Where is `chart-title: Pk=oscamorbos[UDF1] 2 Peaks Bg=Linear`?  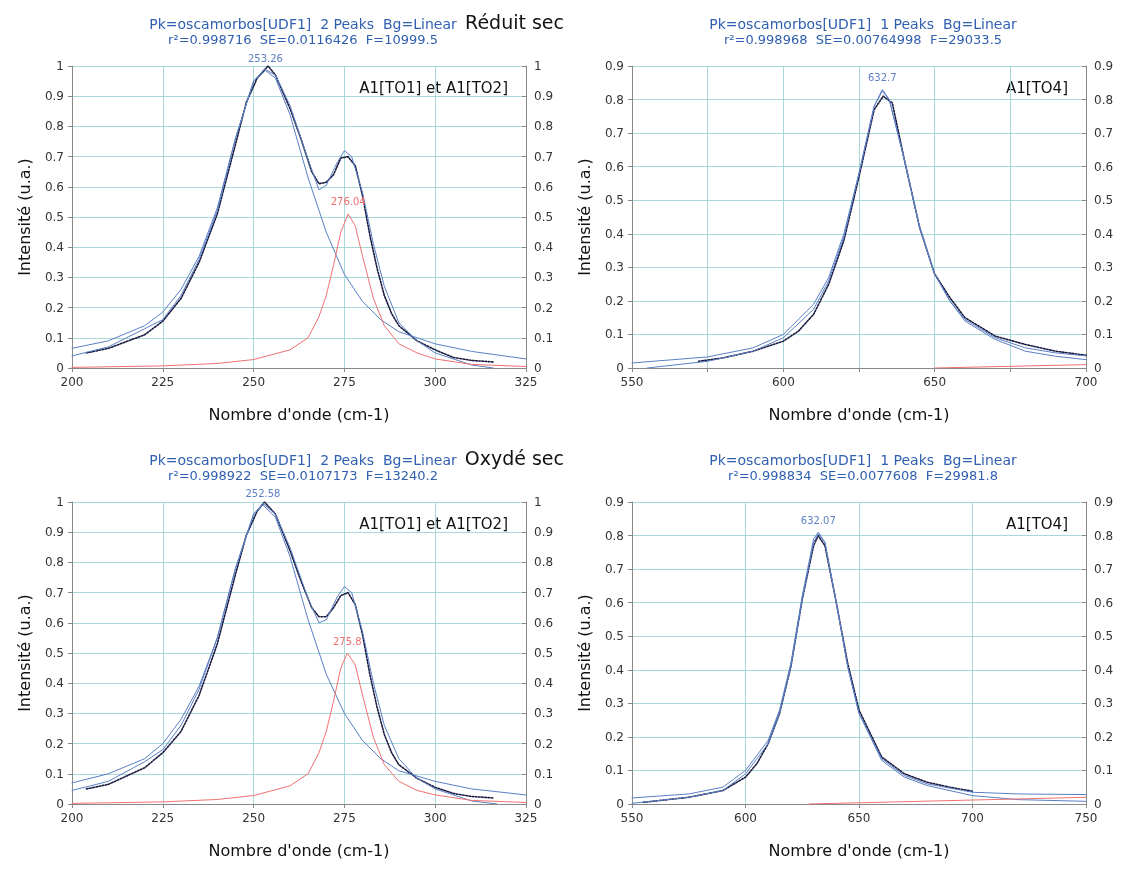 chart-title: Pk=oscamorbos[UDF1] 2 Peaks Bg=Linear is located at coordinates (303, 24).